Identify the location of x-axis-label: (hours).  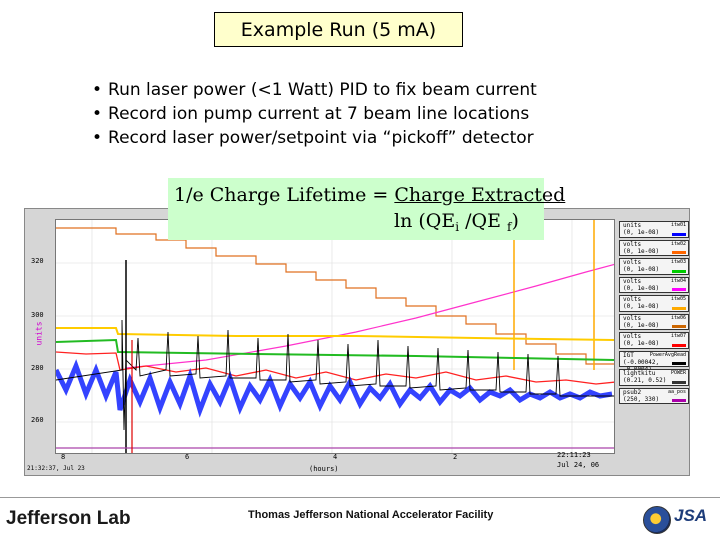
(324, 469).